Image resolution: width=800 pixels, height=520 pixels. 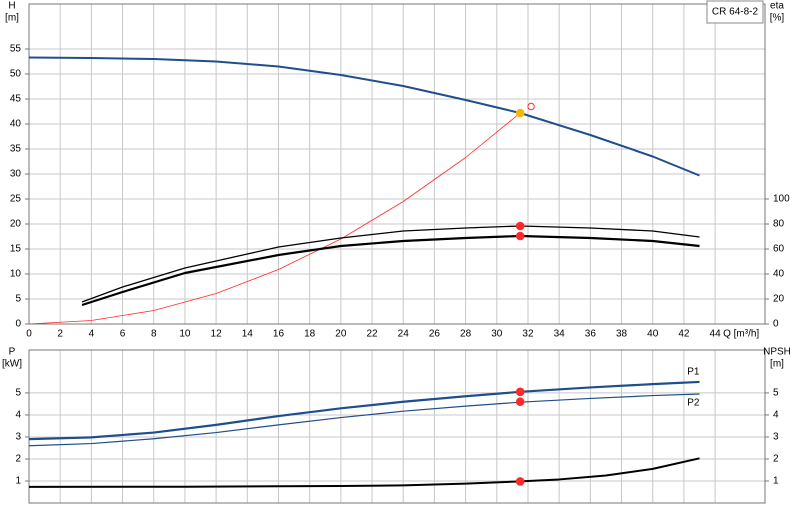 What do you see at coordinates (123, 334) in the screenshot?
I see `x-tick-label: 6` at bounding box center [123, 334].